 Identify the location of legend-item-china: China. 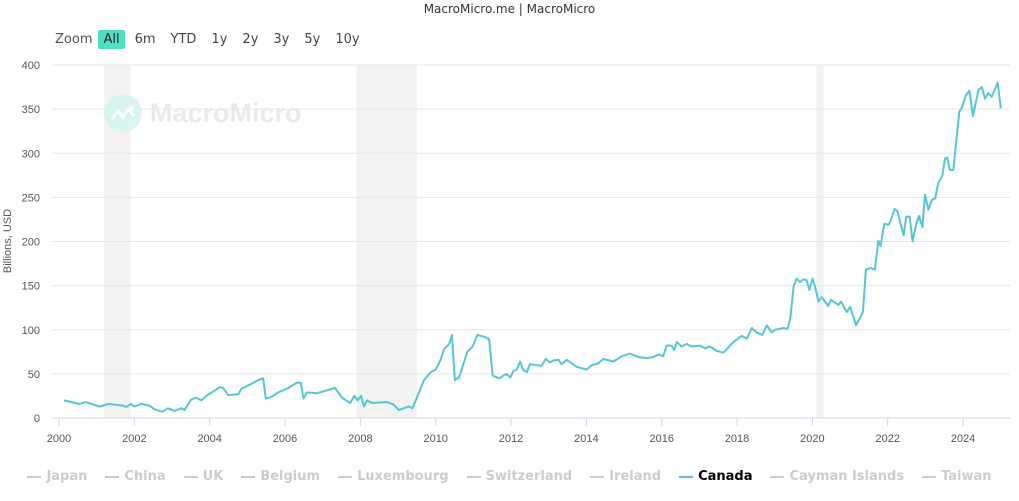
(135, 476).